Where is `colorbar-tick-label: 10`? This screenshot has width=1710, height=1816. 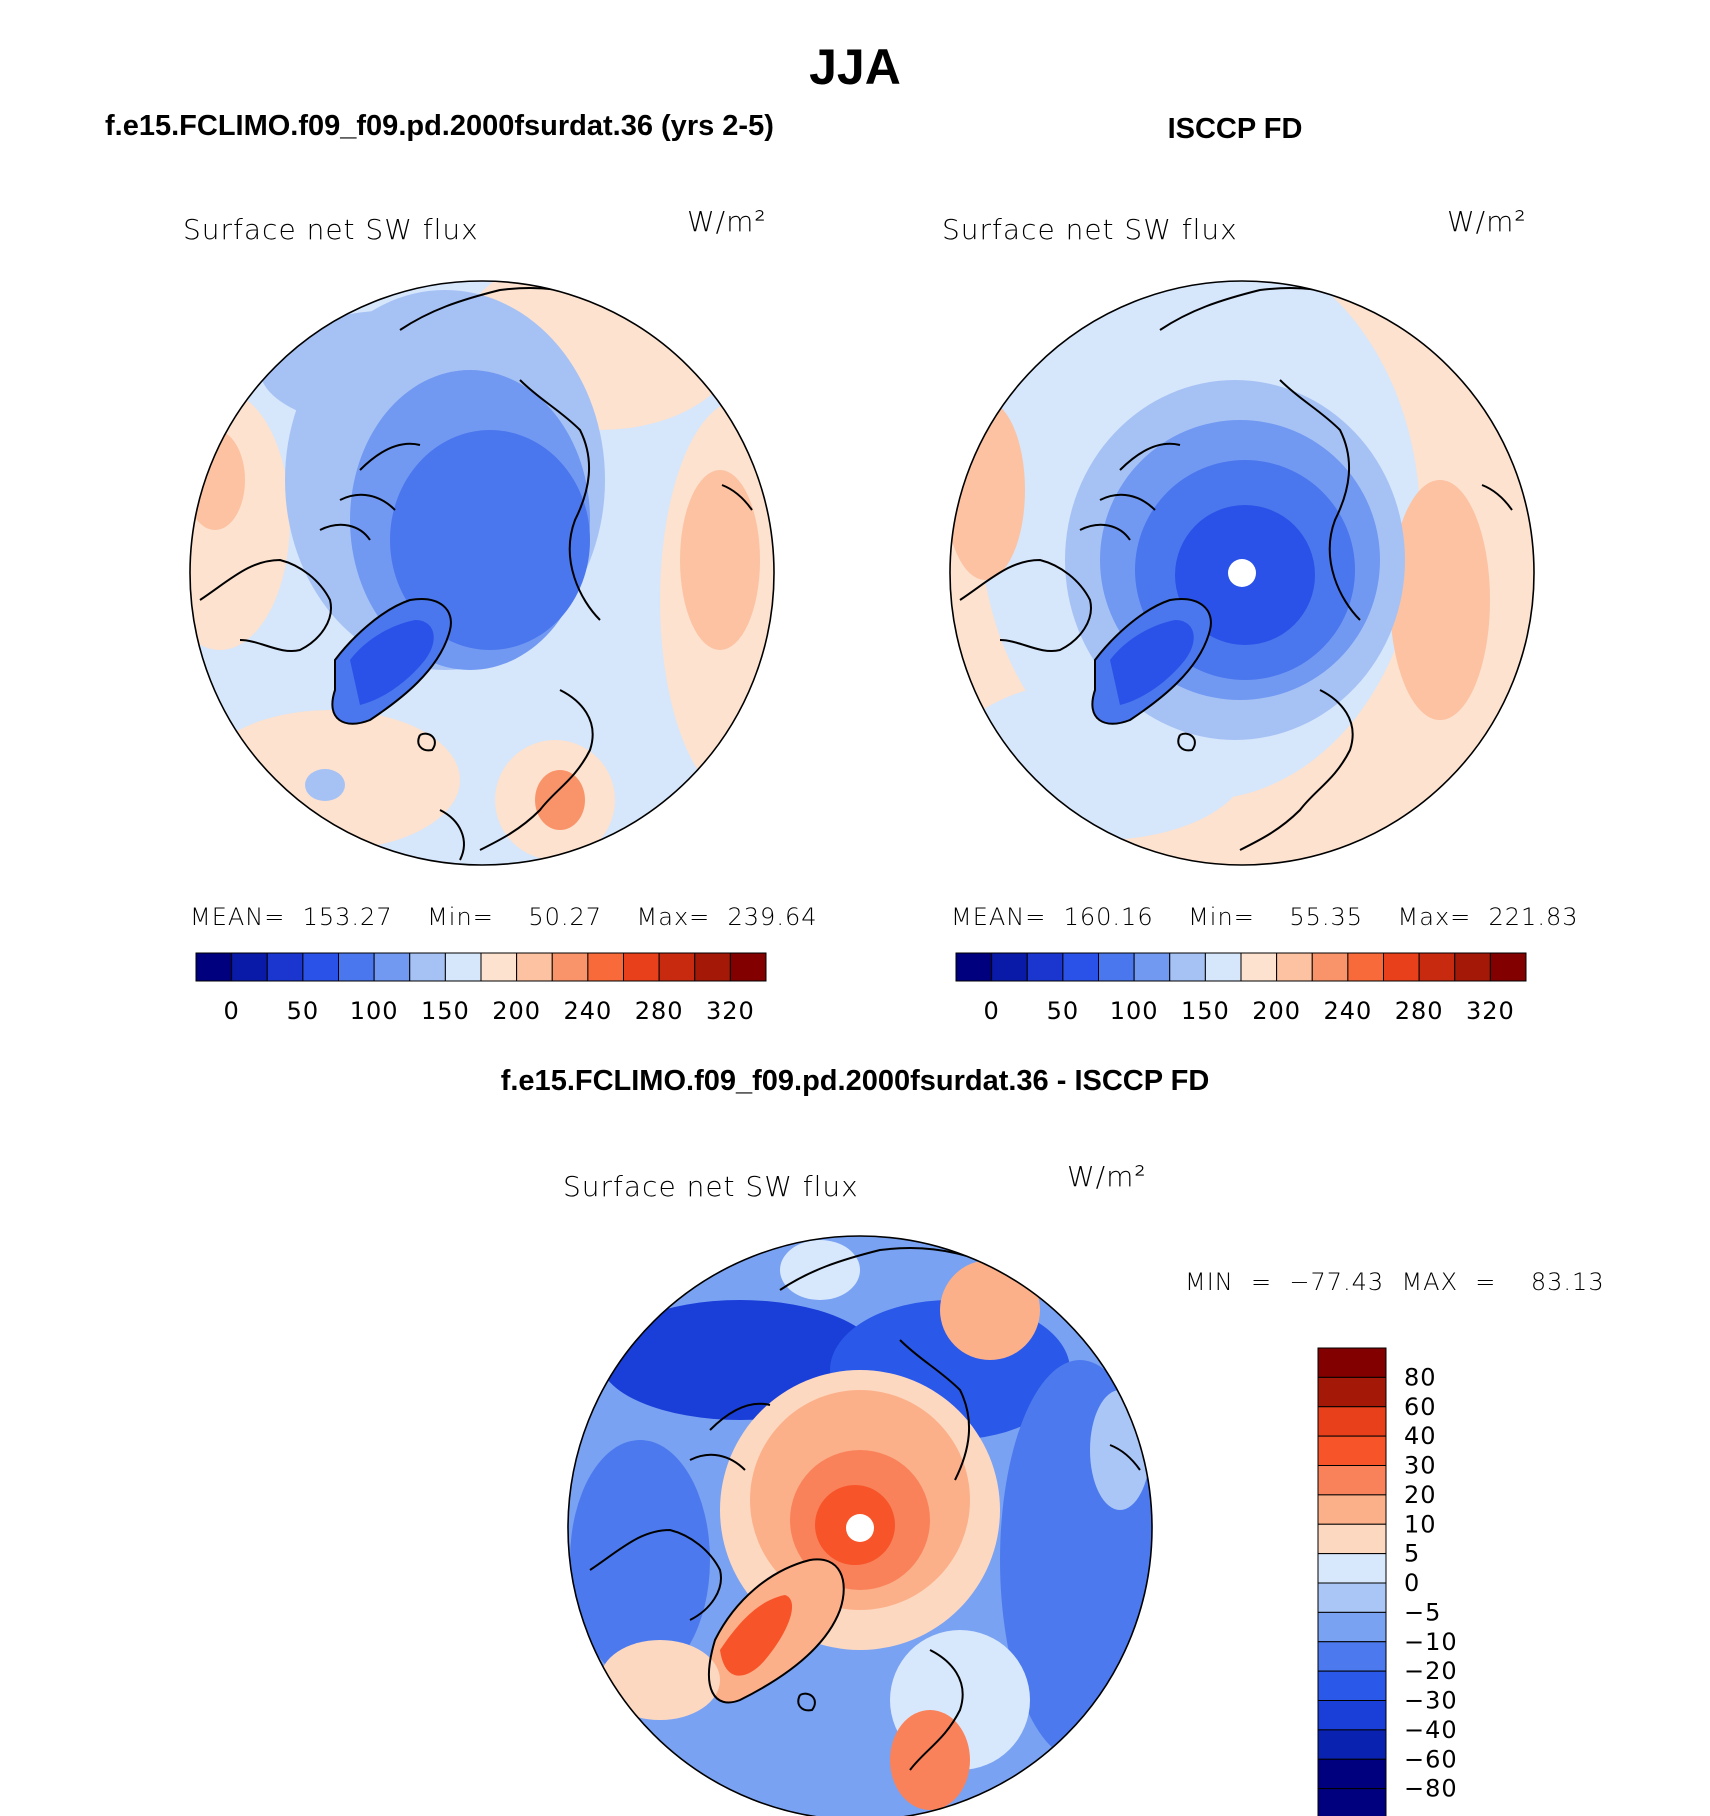
colorbar-tick-label: 10 is located at coordinates (1420, 1524).